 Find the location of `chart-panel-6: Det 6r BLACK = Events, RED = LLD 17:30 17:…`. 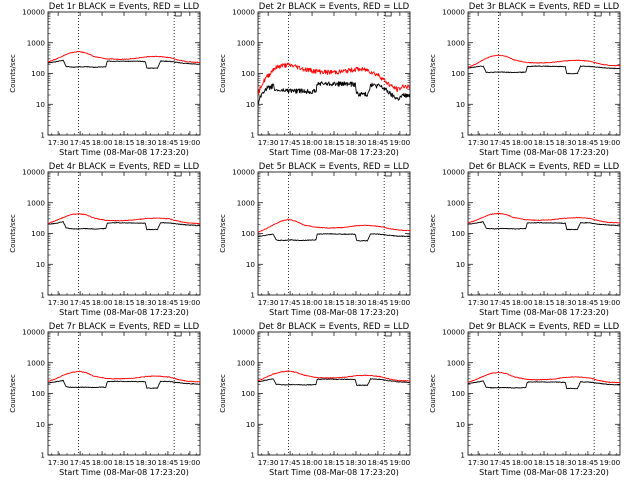

chart-panel-6: Det 6r BLACK = Events, RED = LLD 17:30 17:… is located at coordinates (525, 239).